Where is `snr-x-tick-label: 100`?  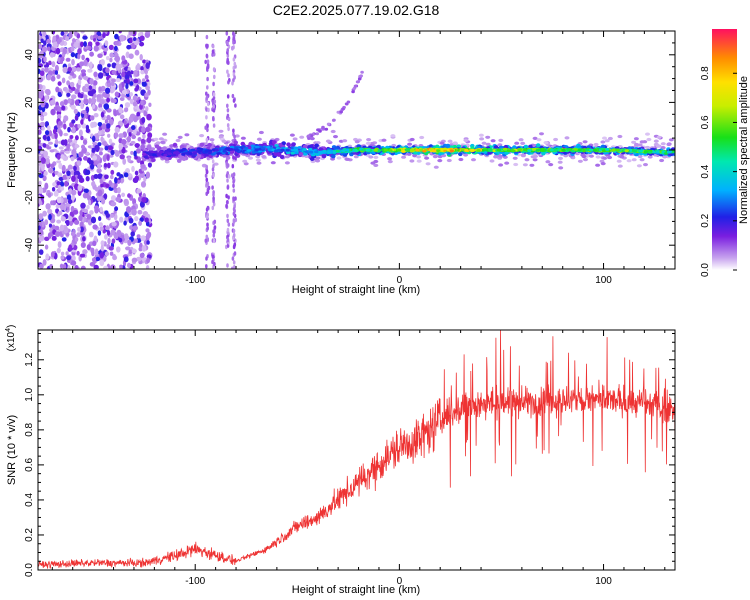 snr-x-tick-label: 100 is located at coordinates (603, 581).